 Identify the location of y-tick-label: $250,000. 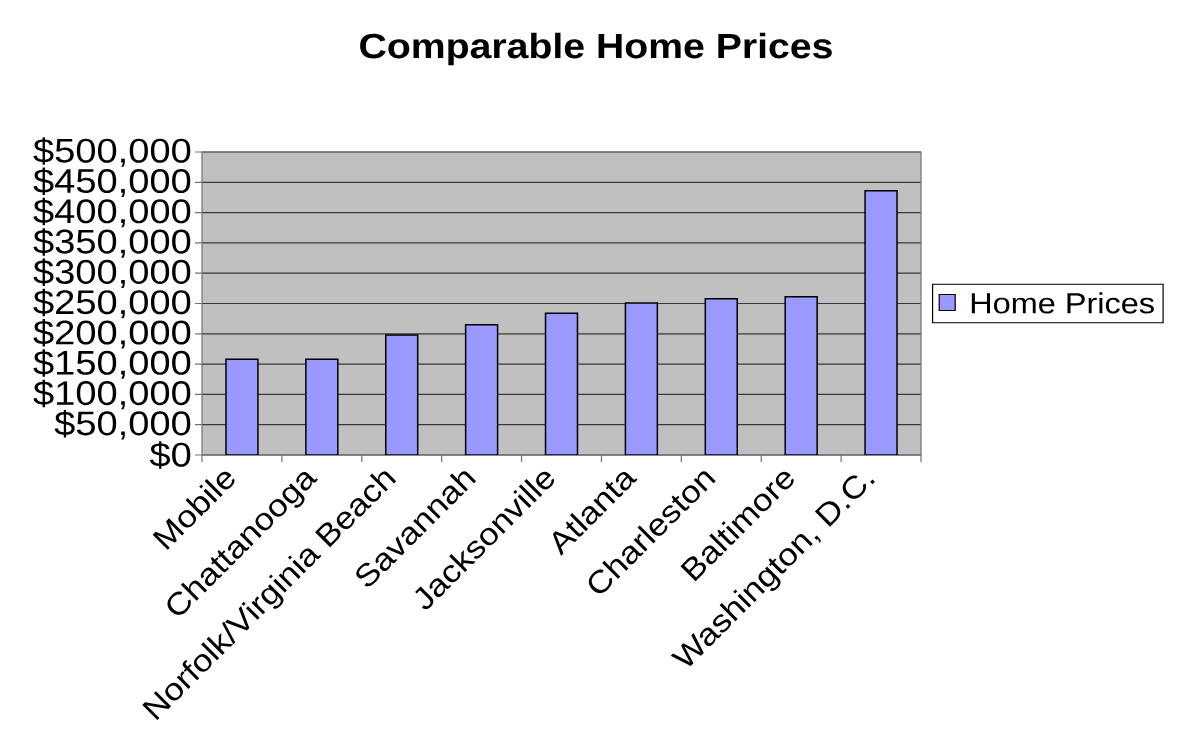
(112, 303).